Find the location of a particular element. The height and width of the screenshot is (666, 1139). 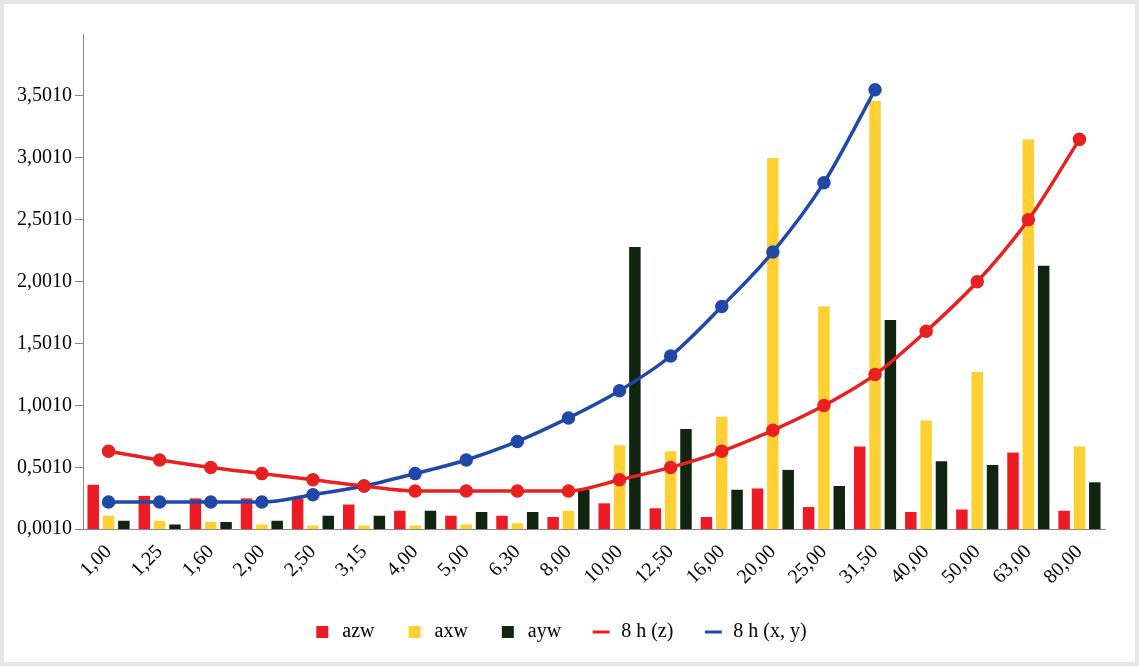

legend-label: ayw is located at coordinates (544, 631).